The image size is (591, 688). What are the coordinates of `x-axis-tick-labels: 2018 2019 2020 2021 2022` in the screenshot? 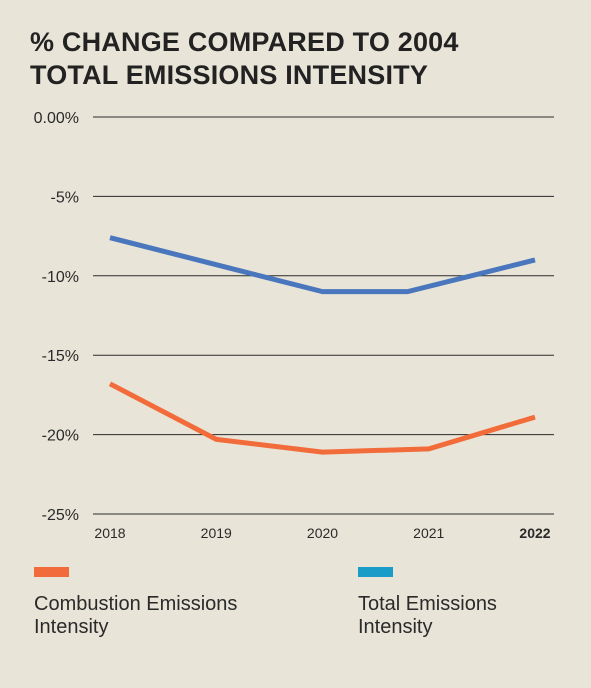 It's located at (322, 533).